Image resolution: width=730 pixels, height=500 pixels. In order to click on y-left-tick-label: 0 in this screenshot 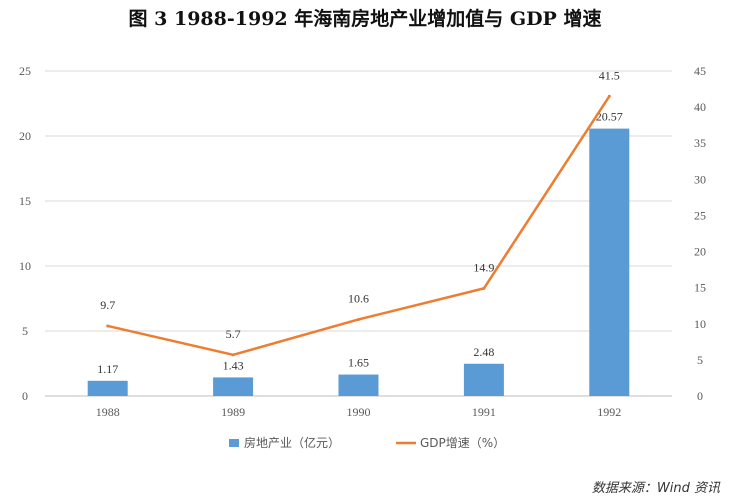, I will do `click(25, 396)`.